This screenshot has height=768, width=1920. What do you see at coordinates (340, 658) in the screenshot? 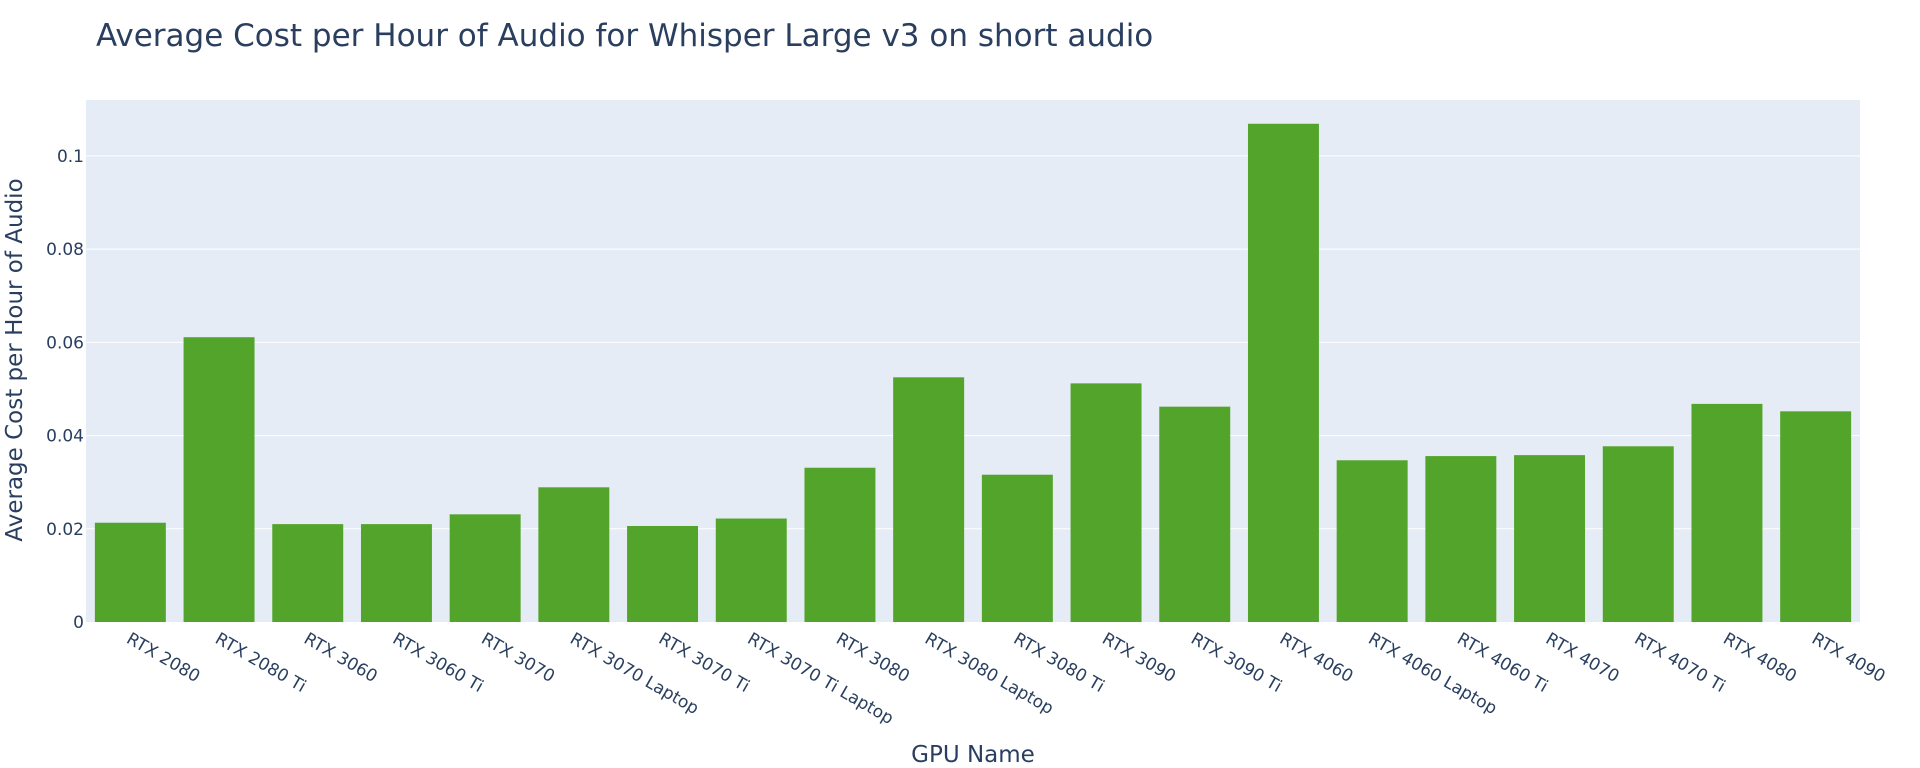
I see `x-tick-label: RTX 3060` at bounding box center [340, 658].